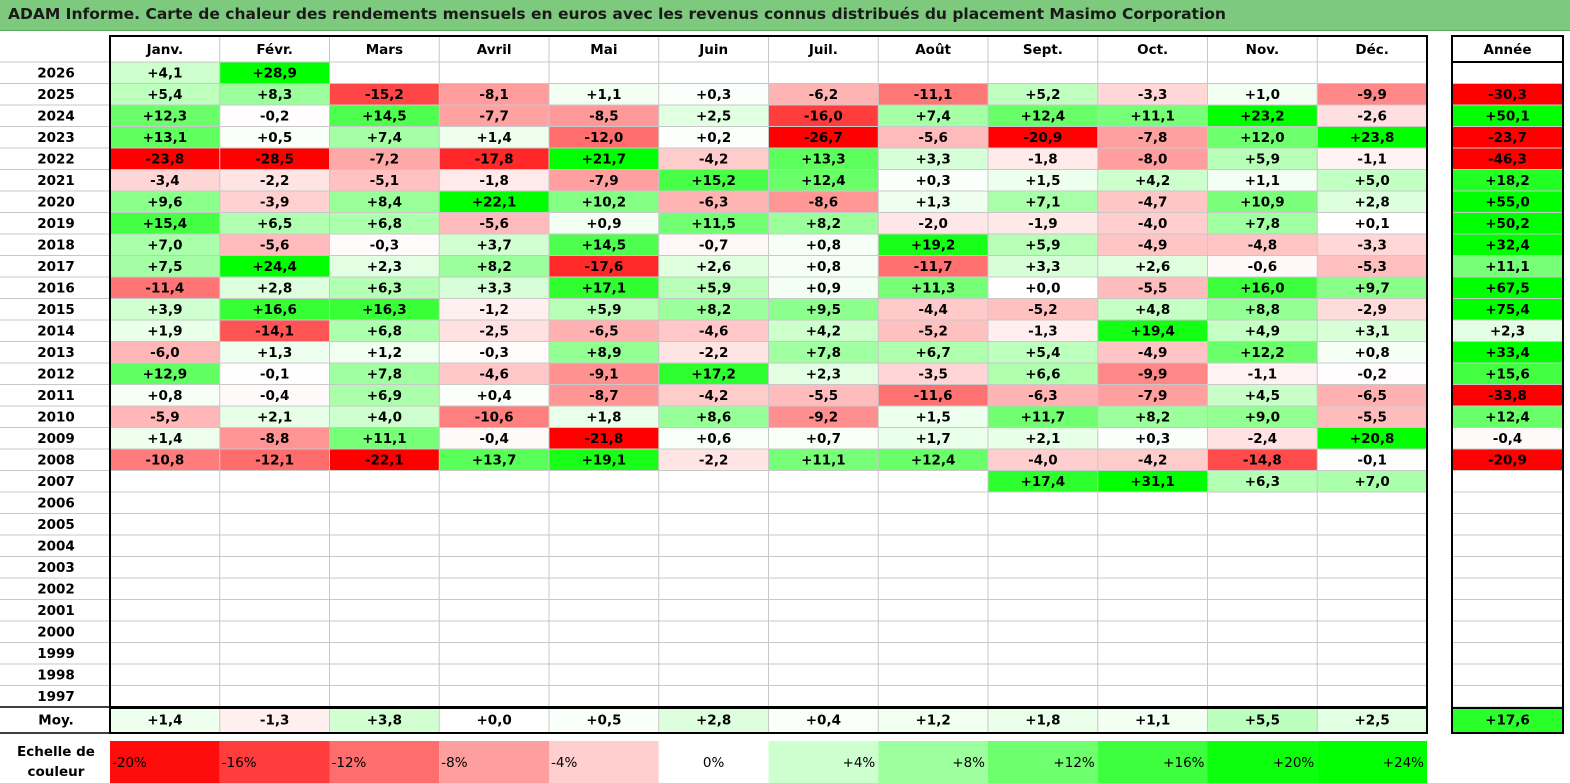  What do you see at coordinates (604, 331) in the screenshot?
I see `value-label: -6,5` at bounding box center [604, 331].